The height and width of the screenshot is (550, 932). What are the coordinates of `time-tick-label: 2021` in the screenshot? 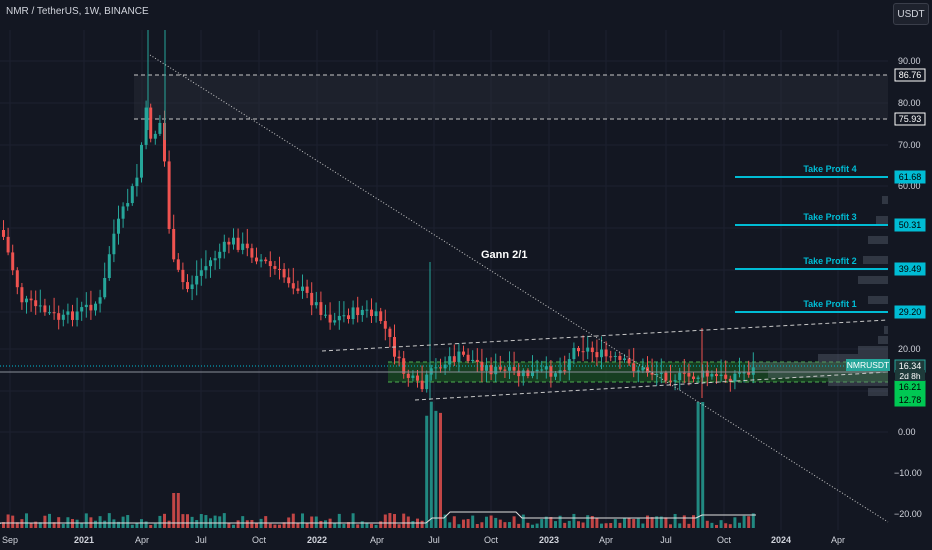 It's located at (84, 540).